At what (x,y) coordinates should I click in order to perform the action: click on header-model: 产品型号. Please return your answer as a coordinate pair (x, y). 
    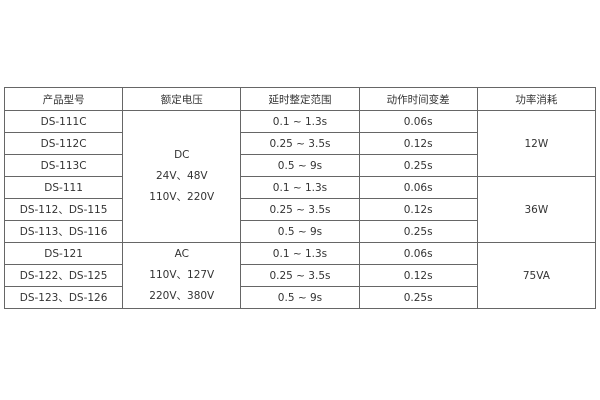
    Looking at the image, I should click on (63, 99).